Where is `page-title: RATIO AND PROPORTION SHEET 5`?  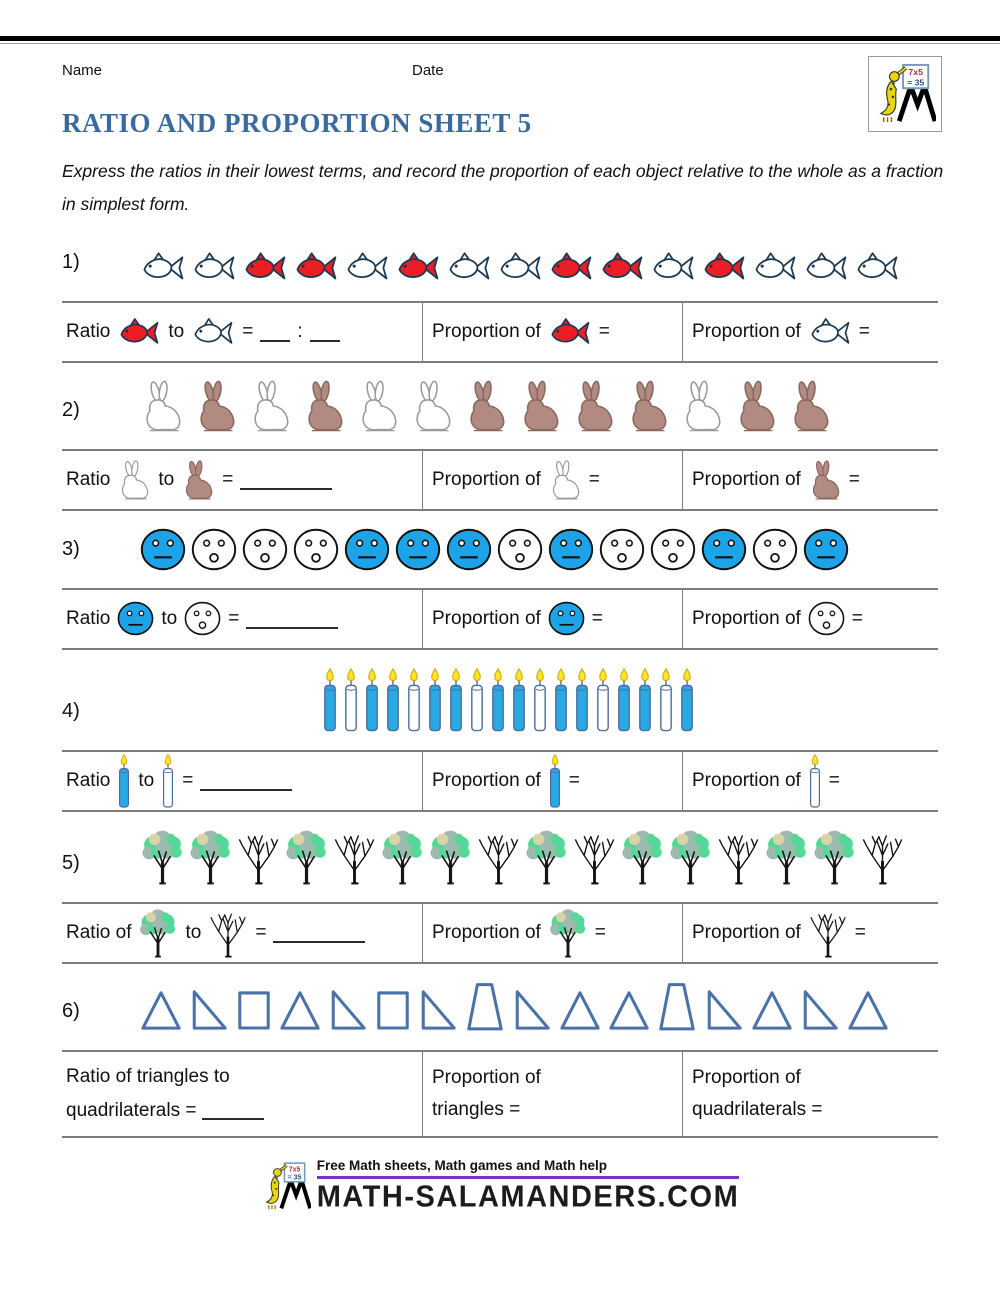
page-title: RATIO AND PROPORTION SHEET 5 is located at coordinates (297, 123).